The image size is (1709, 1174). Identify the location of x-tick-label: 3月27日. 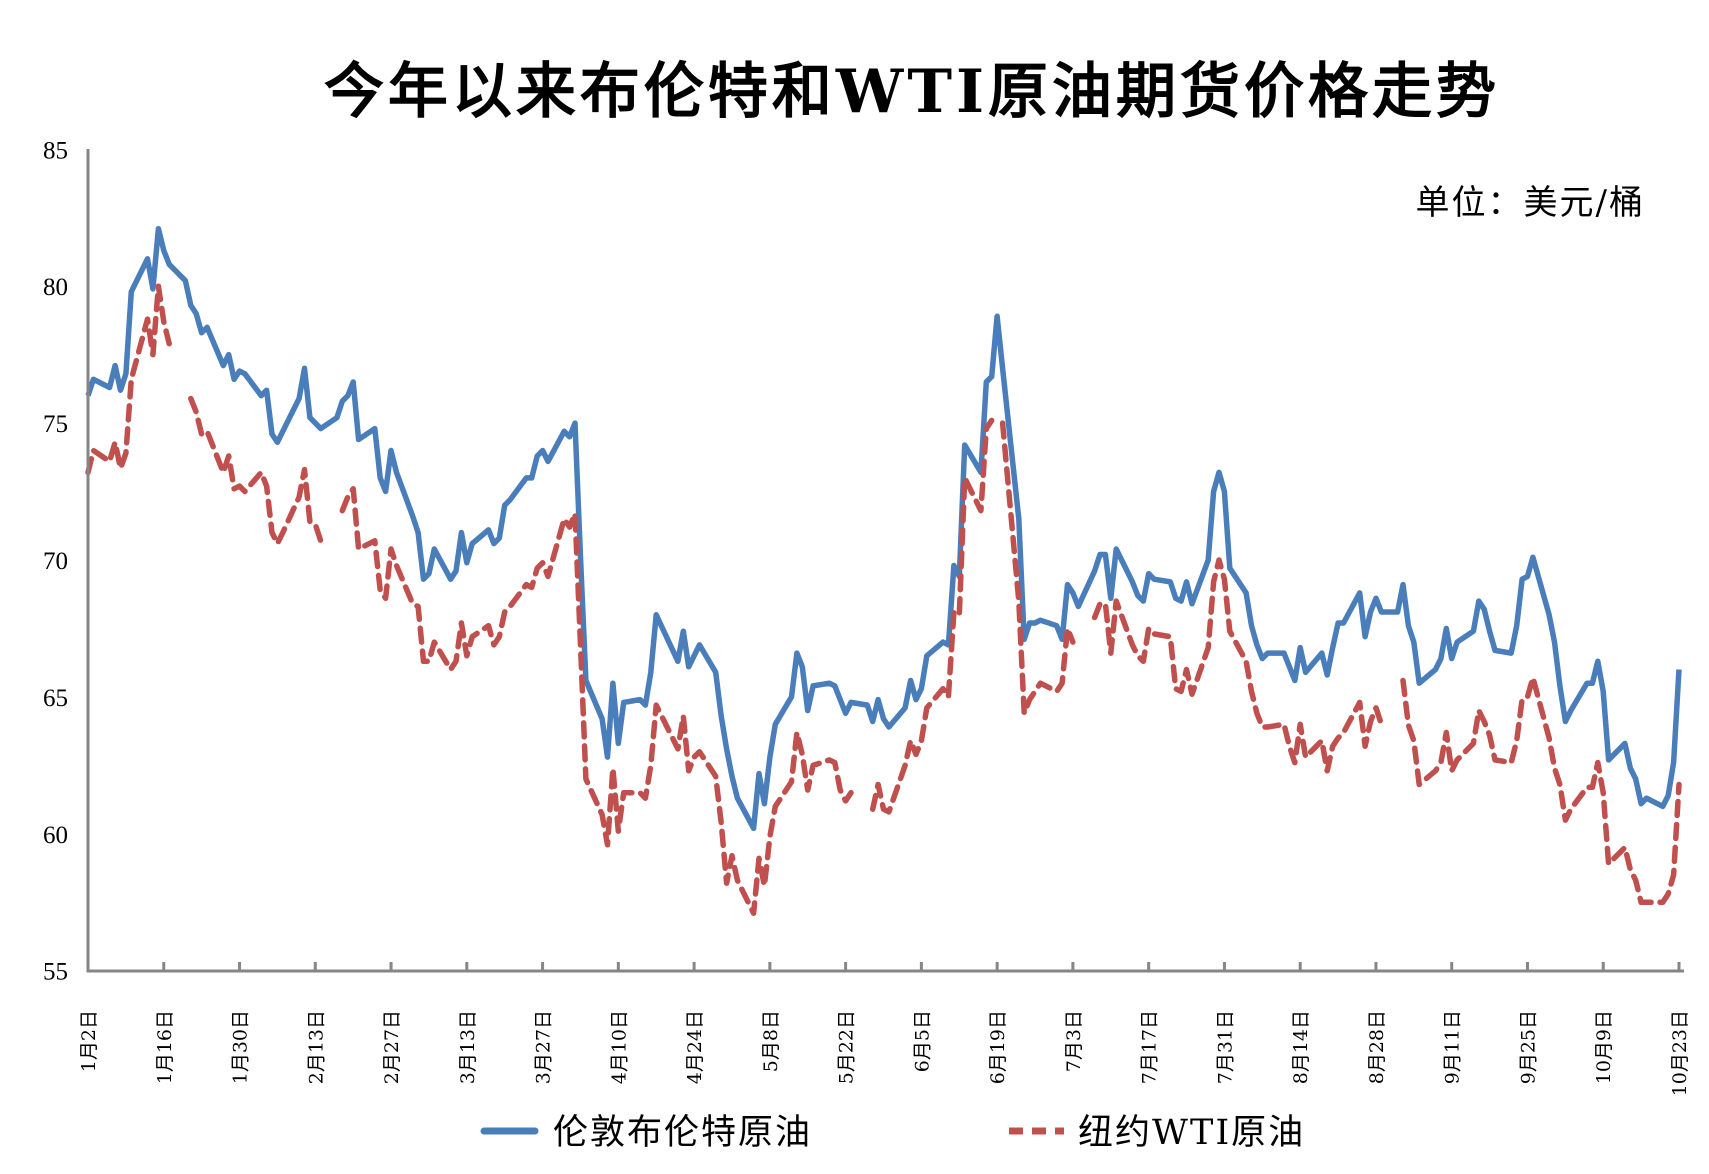
(544, 1047).